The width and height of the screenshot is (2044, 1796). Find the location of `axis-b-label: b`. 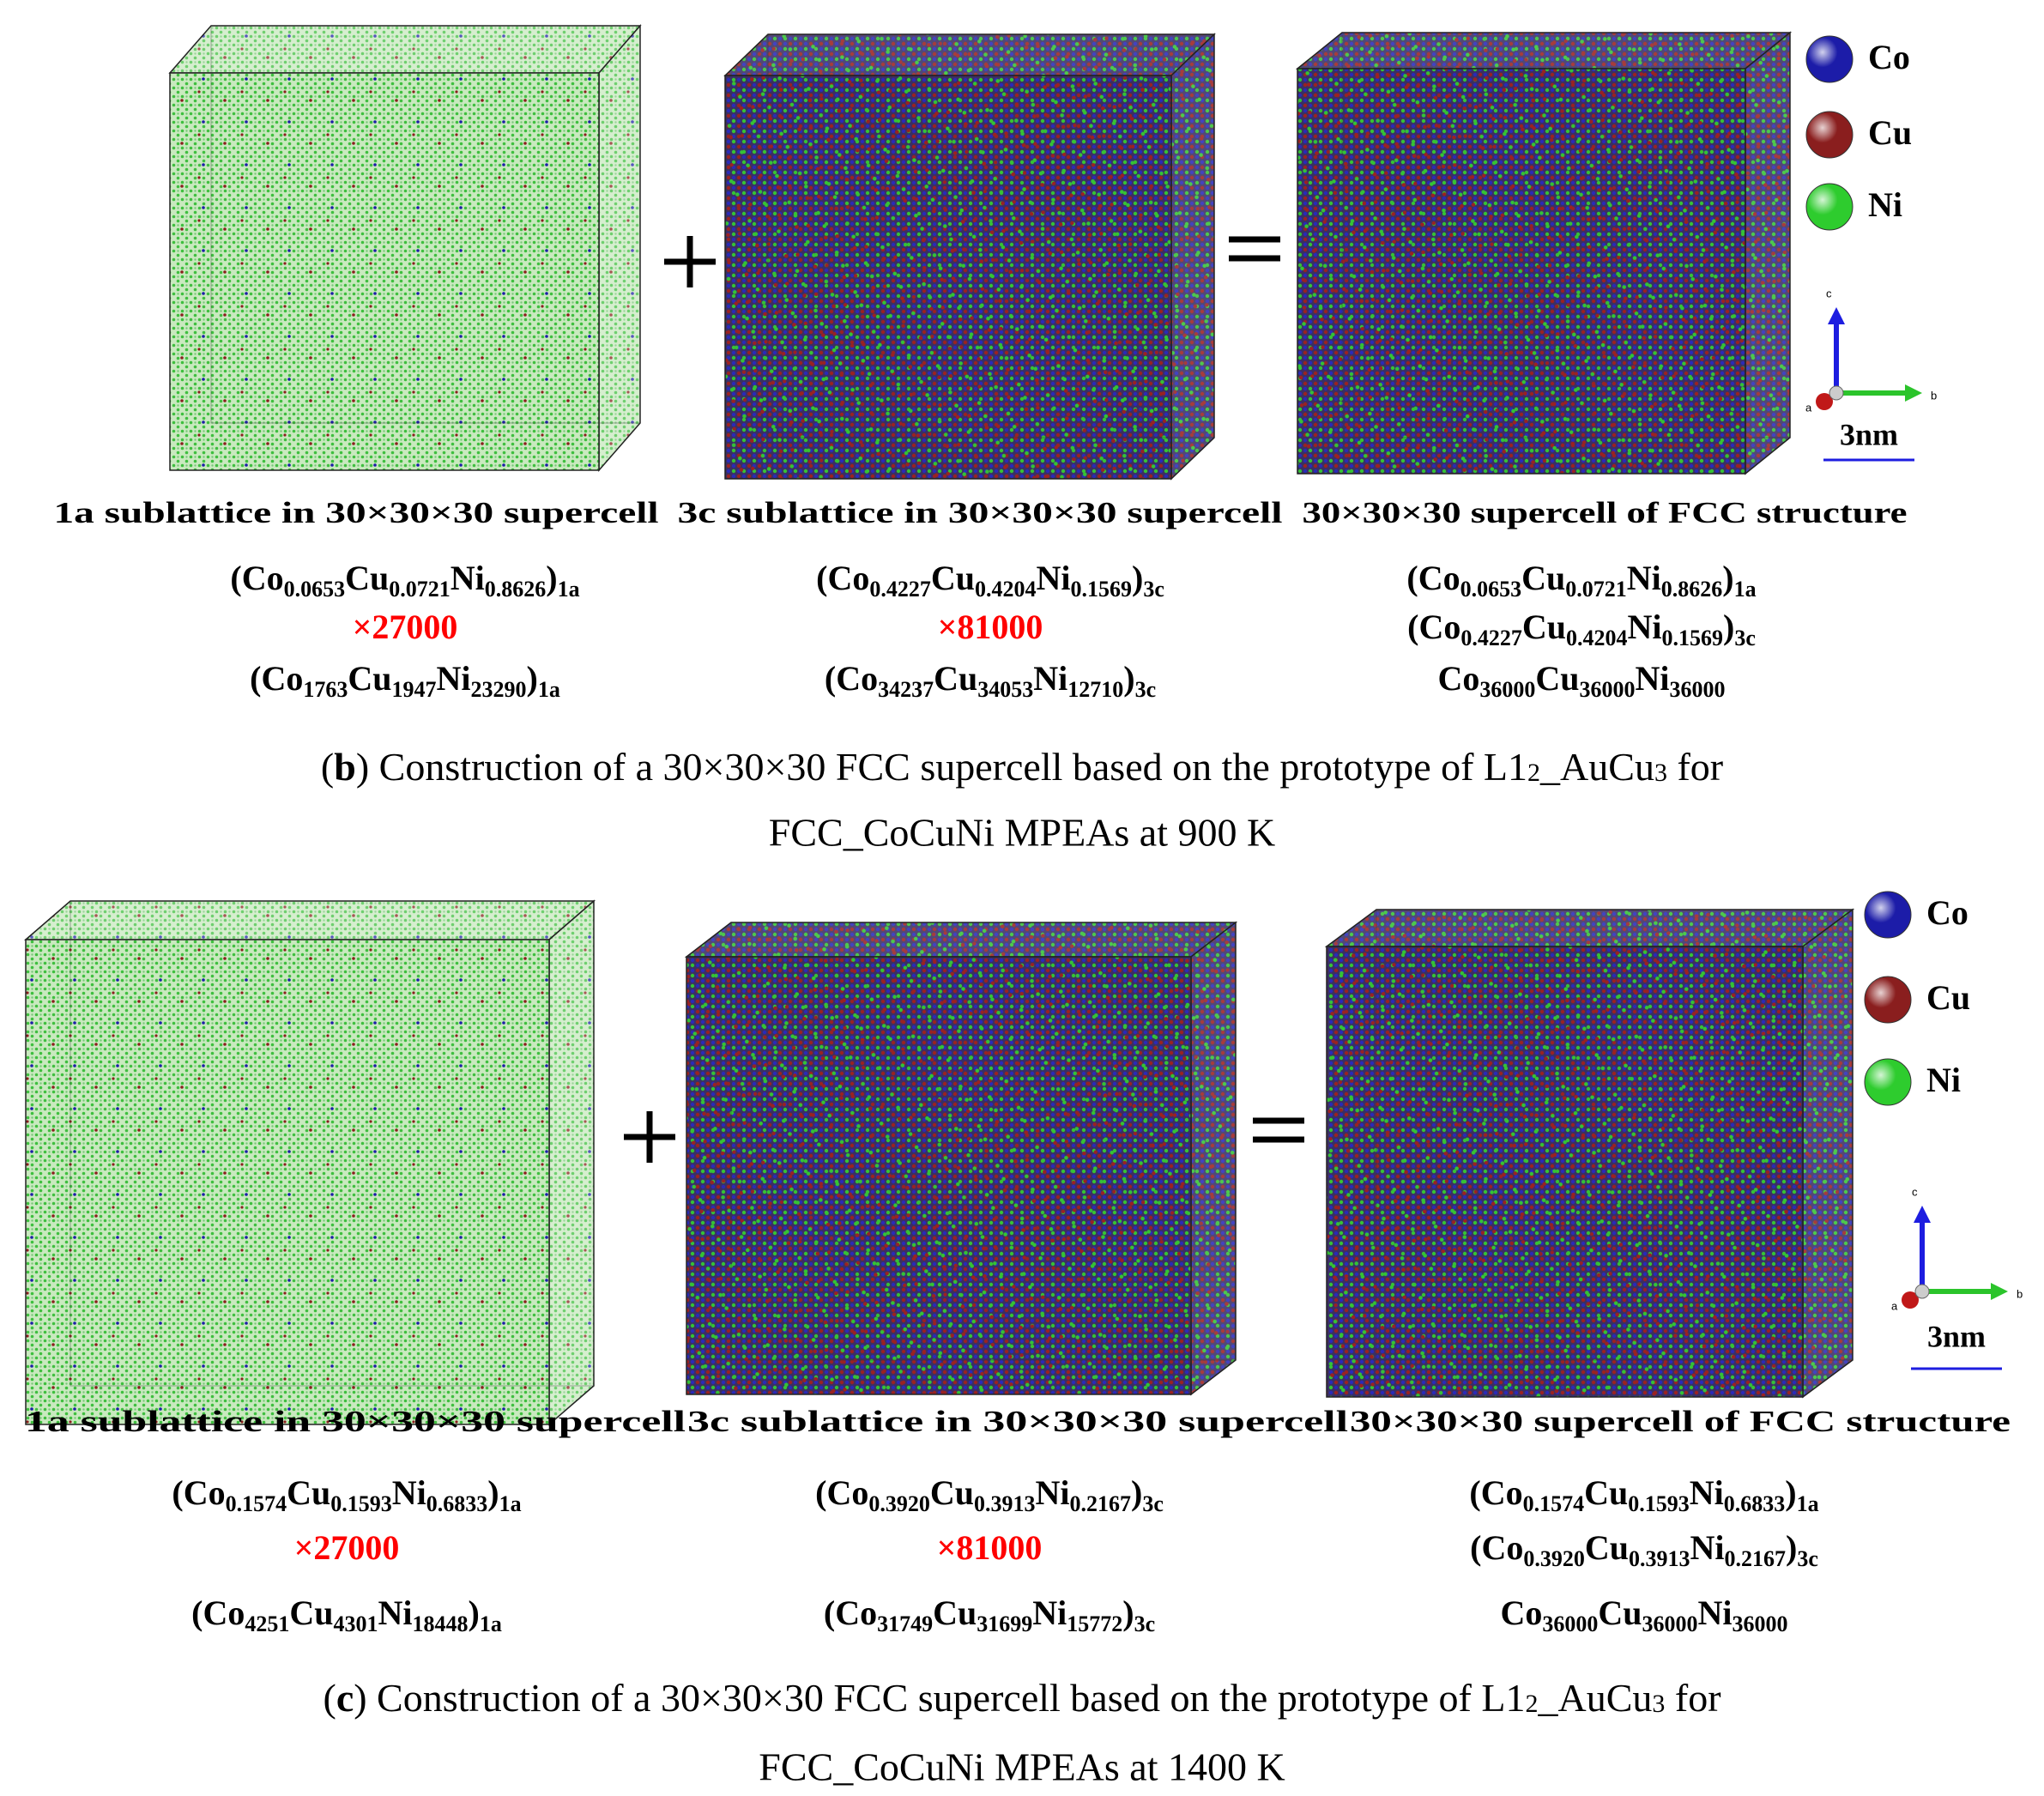

axis-b-label: b is located at coordinates (2020, 1293).